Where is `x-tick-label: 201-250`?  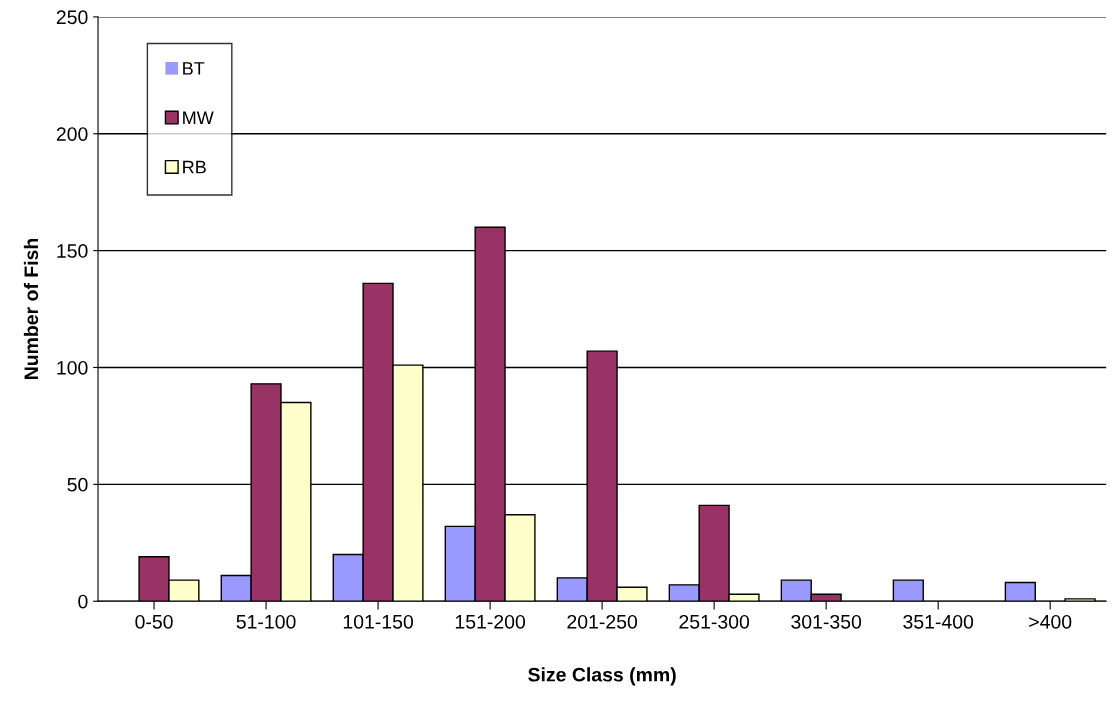
x-tick-label: 201-250 is located at coordinates (602, 621).